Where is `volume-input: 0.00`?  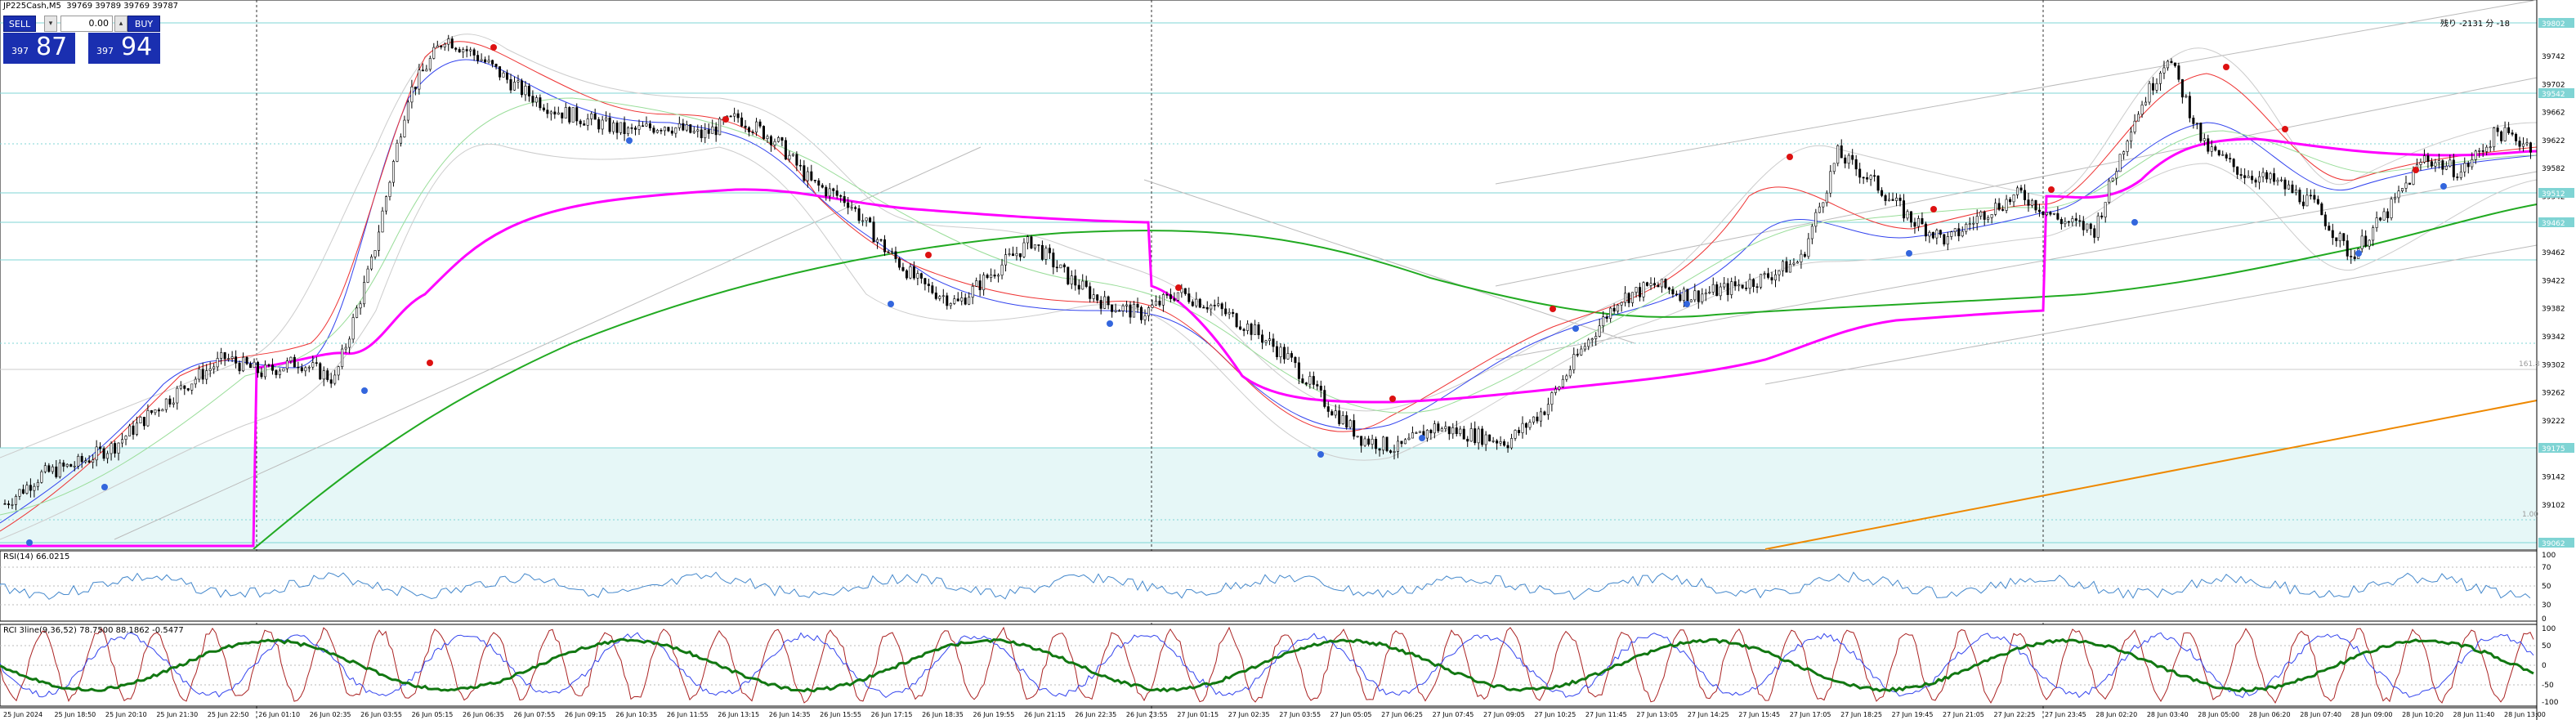 volume-input: 0.00 is located at coordinates (86, 24).